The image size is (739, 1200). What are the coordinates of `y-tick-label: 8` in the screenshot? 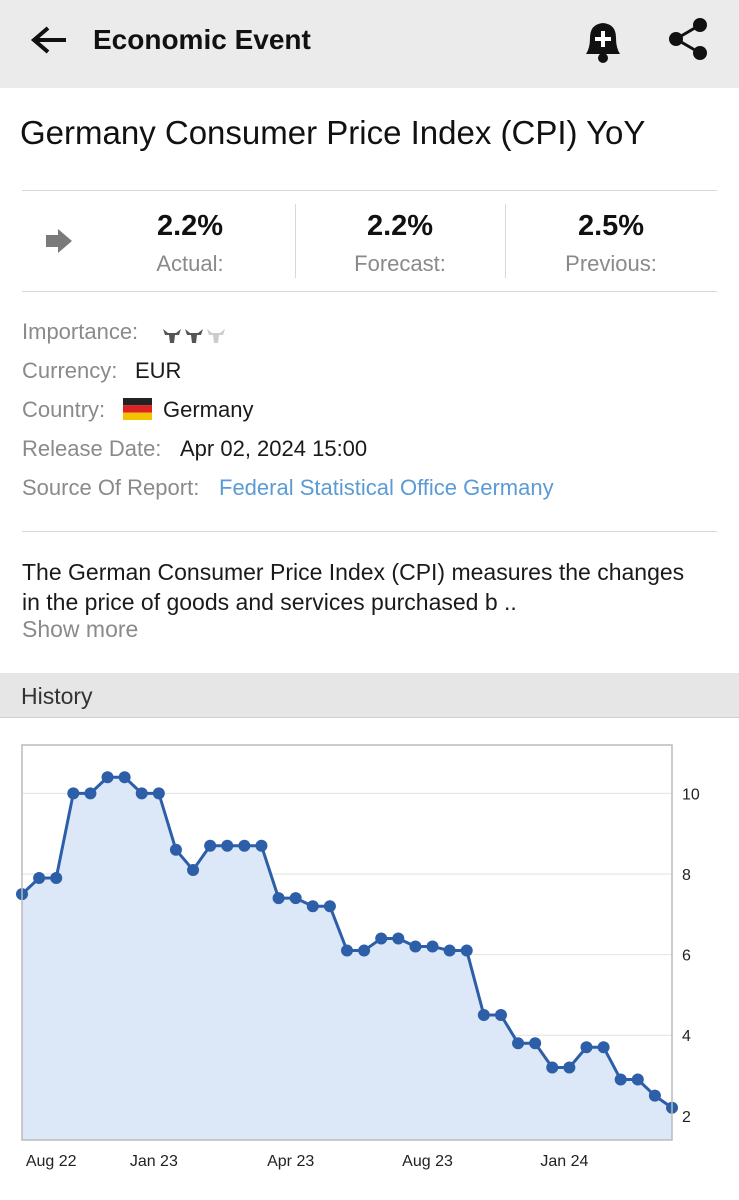 It's located at (686, 875).